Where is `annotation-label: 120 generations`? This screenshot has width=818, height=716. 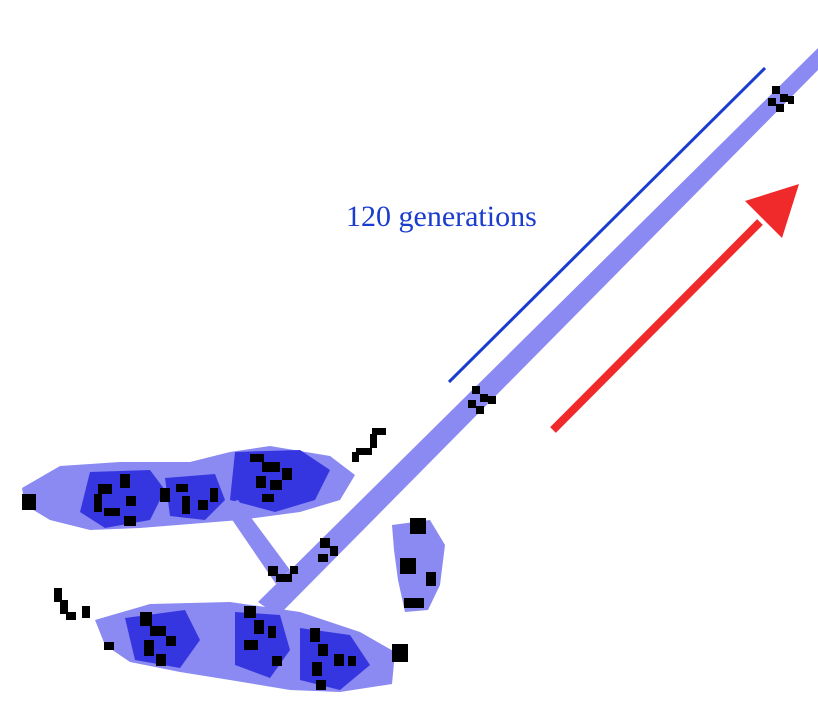
annotation-label: 120 generations is located at coordinates (441, 216).